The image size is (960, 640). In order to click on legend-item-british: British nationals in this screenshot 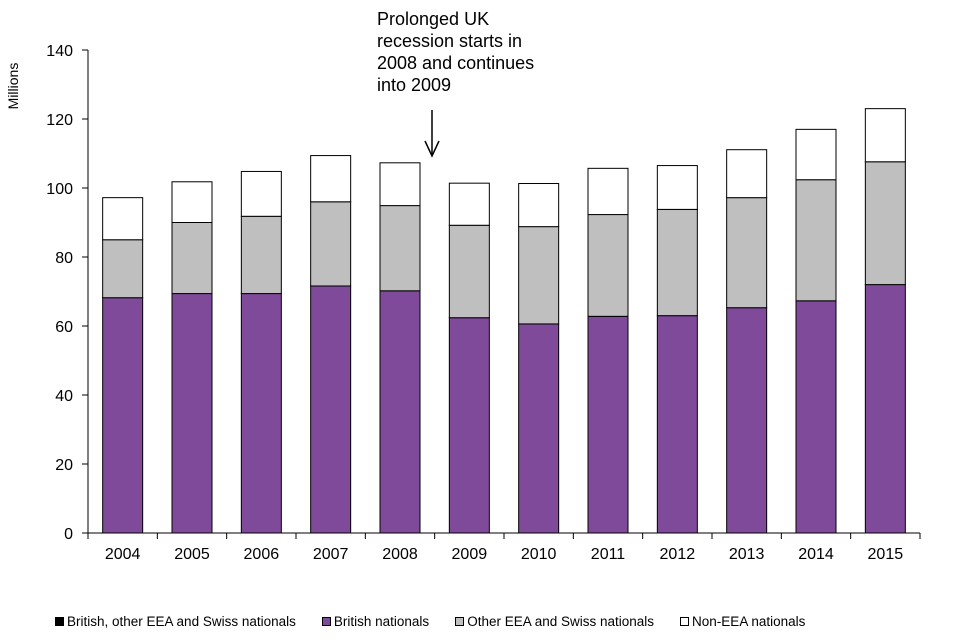, I will do `click(375, 621)`.